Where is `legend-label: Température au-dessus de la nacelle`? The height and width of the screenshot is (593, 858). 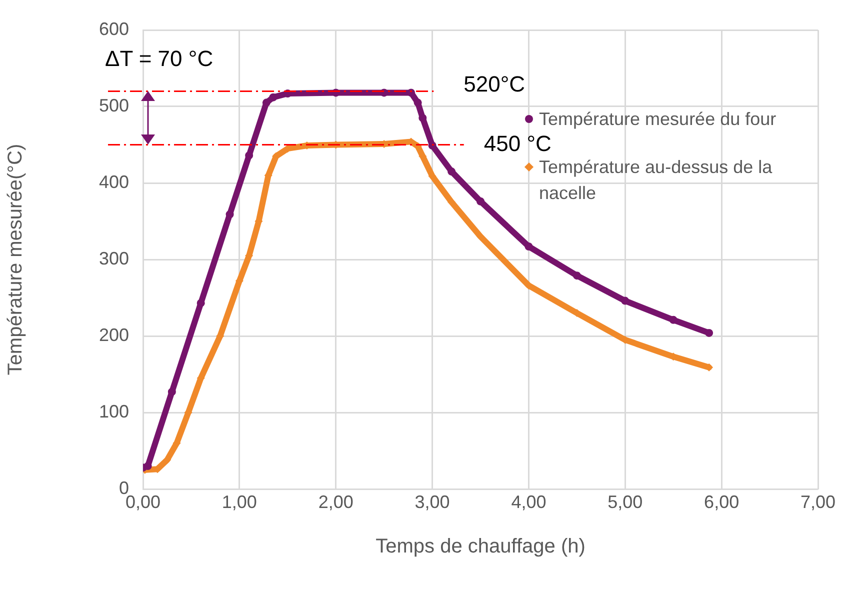
legend-label: Température au-dessus de la nacelle is located at coordinates (656, 180).